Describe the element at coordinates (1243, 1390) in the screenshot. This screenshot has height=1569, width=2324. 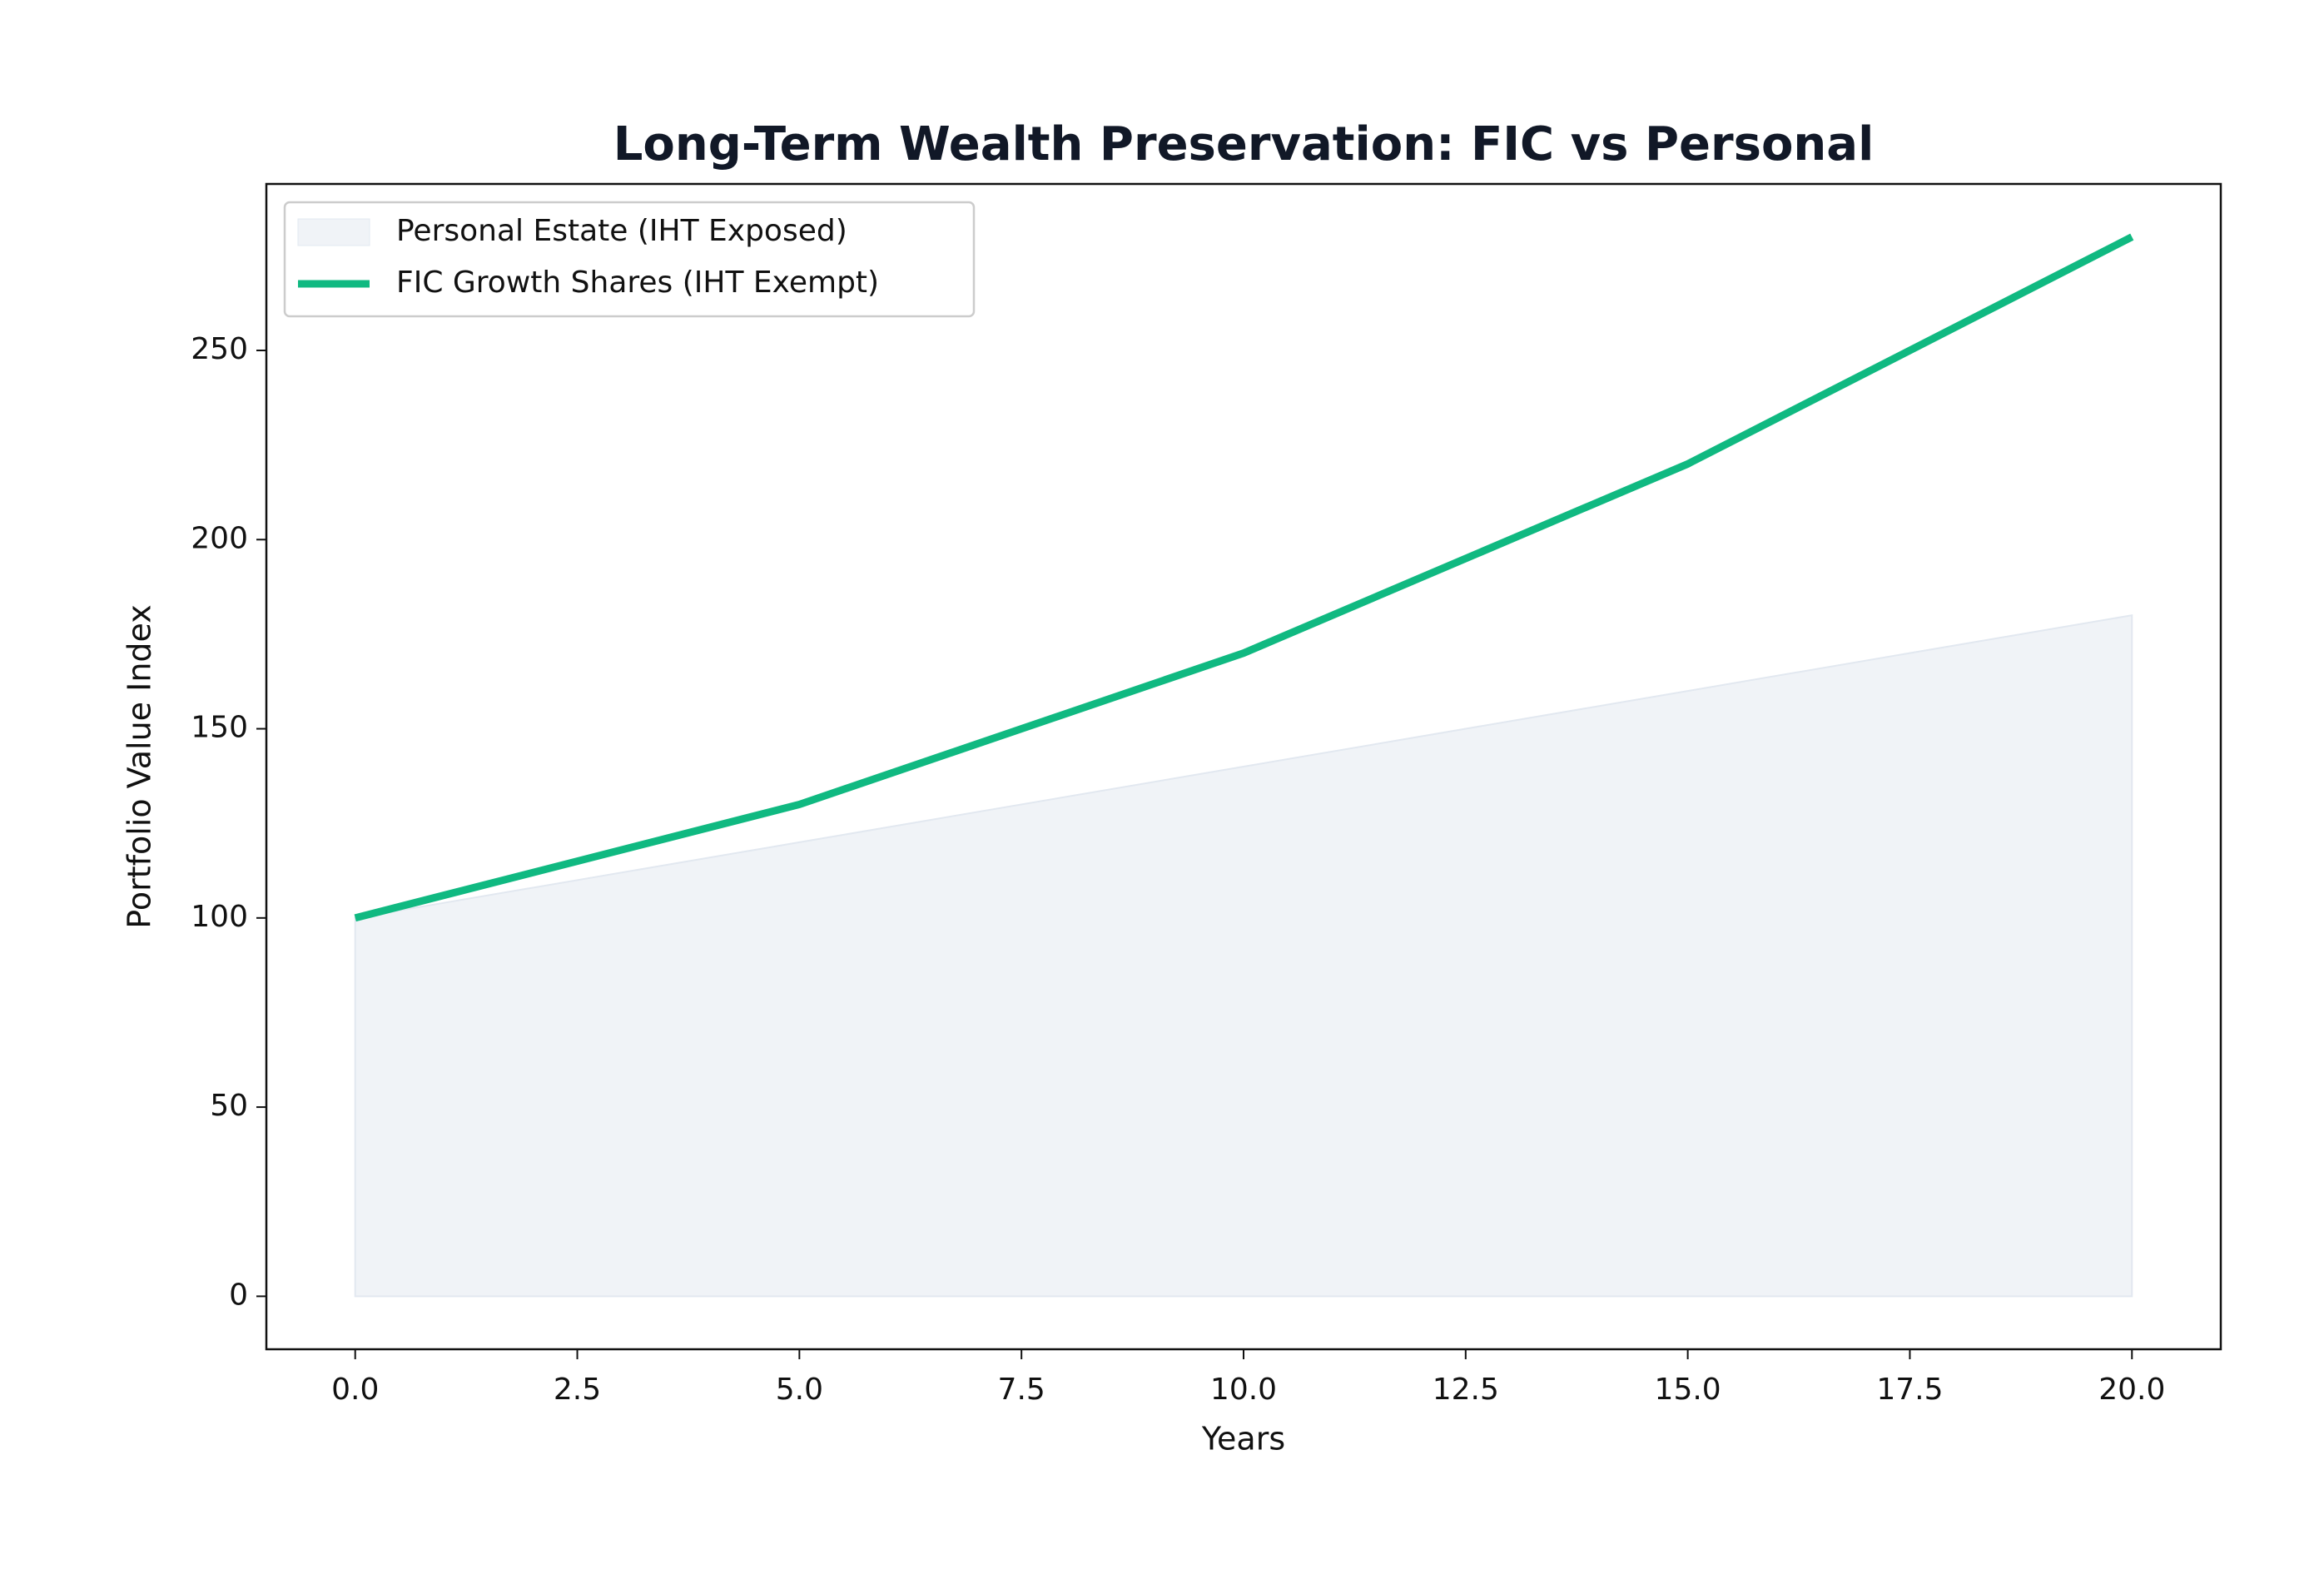
I see `x-tick-label: 10.0` at that location.